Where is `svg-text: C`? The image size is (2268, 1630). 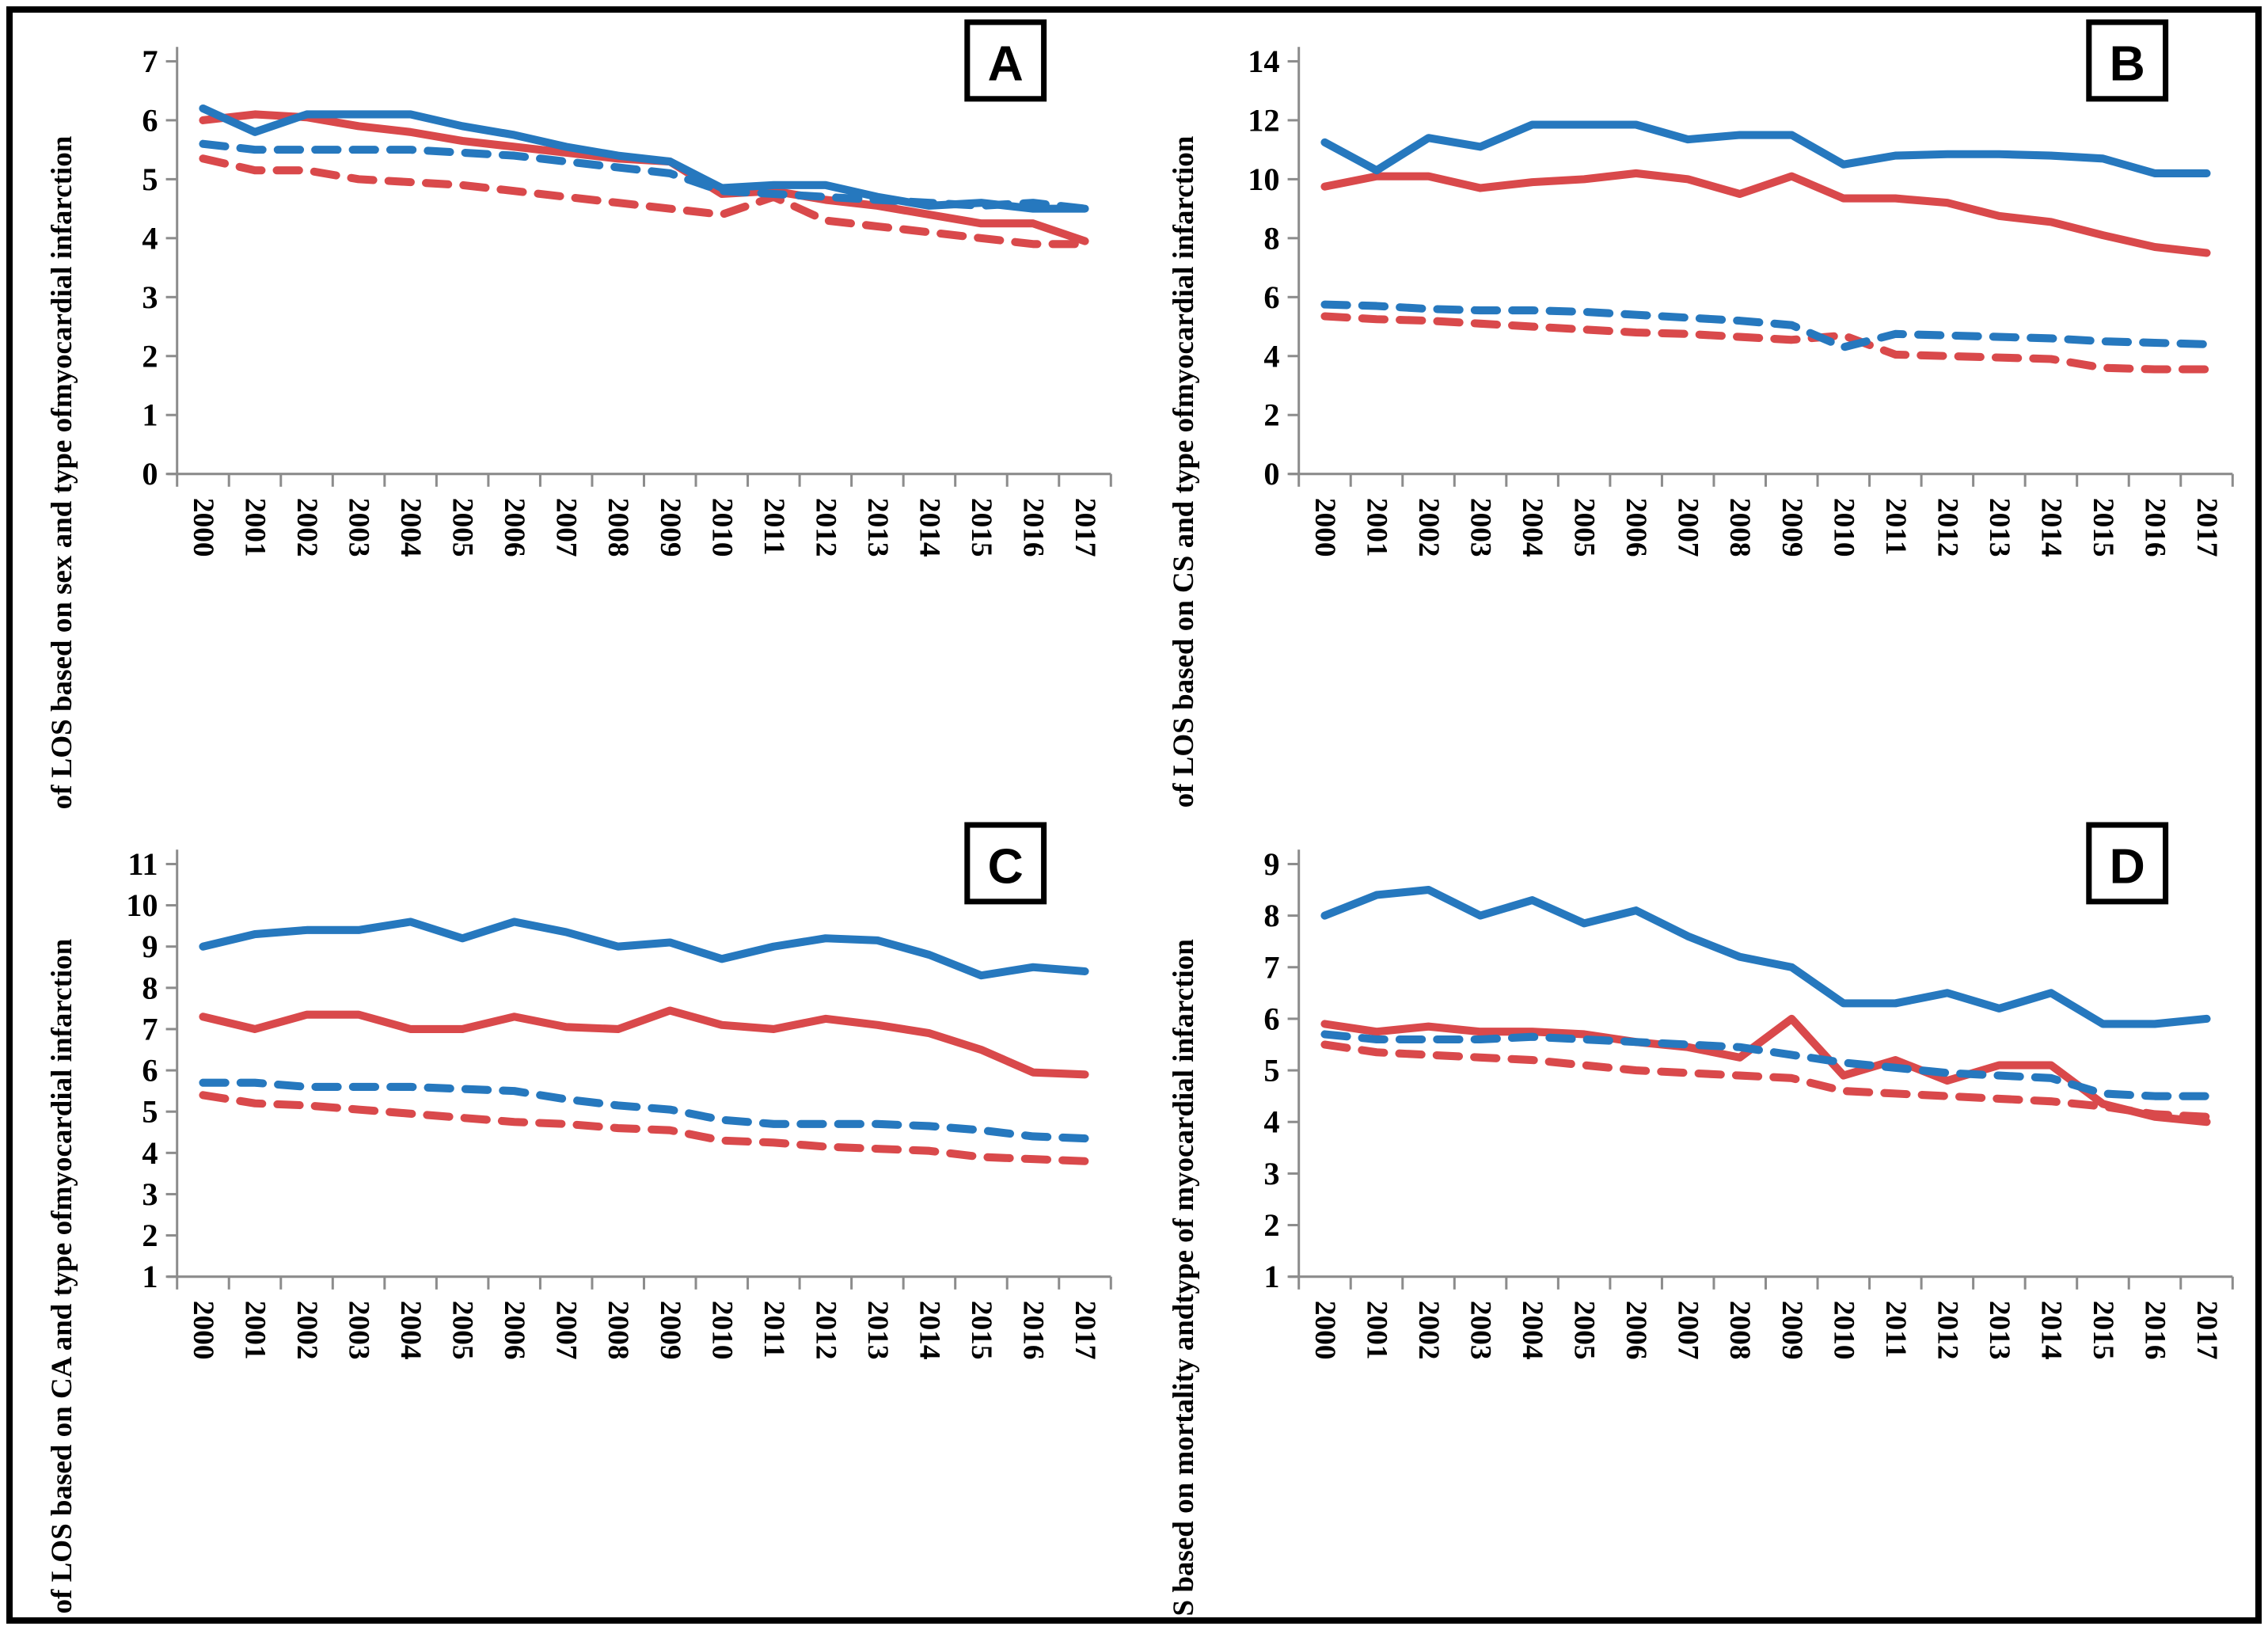
svg-text: C is located at coordinates (1006, 866).